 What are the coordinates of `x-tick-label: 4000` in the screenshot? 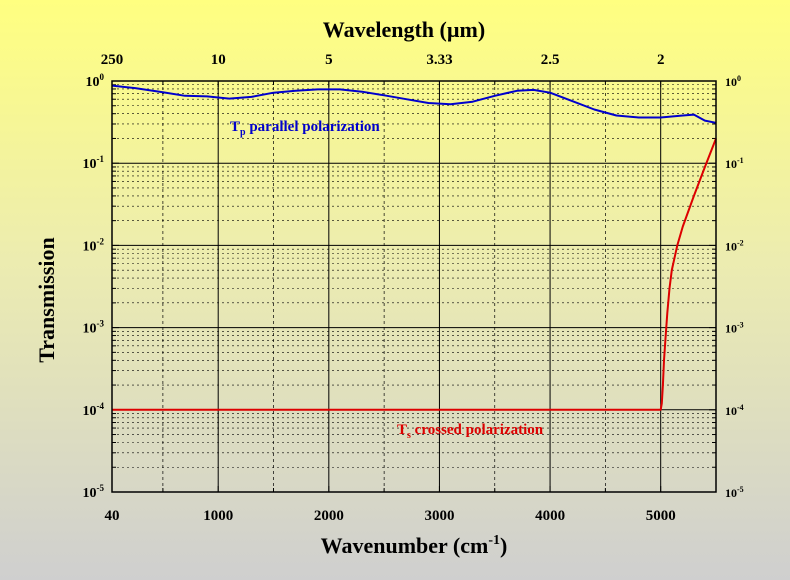 It's located at (550, 516).